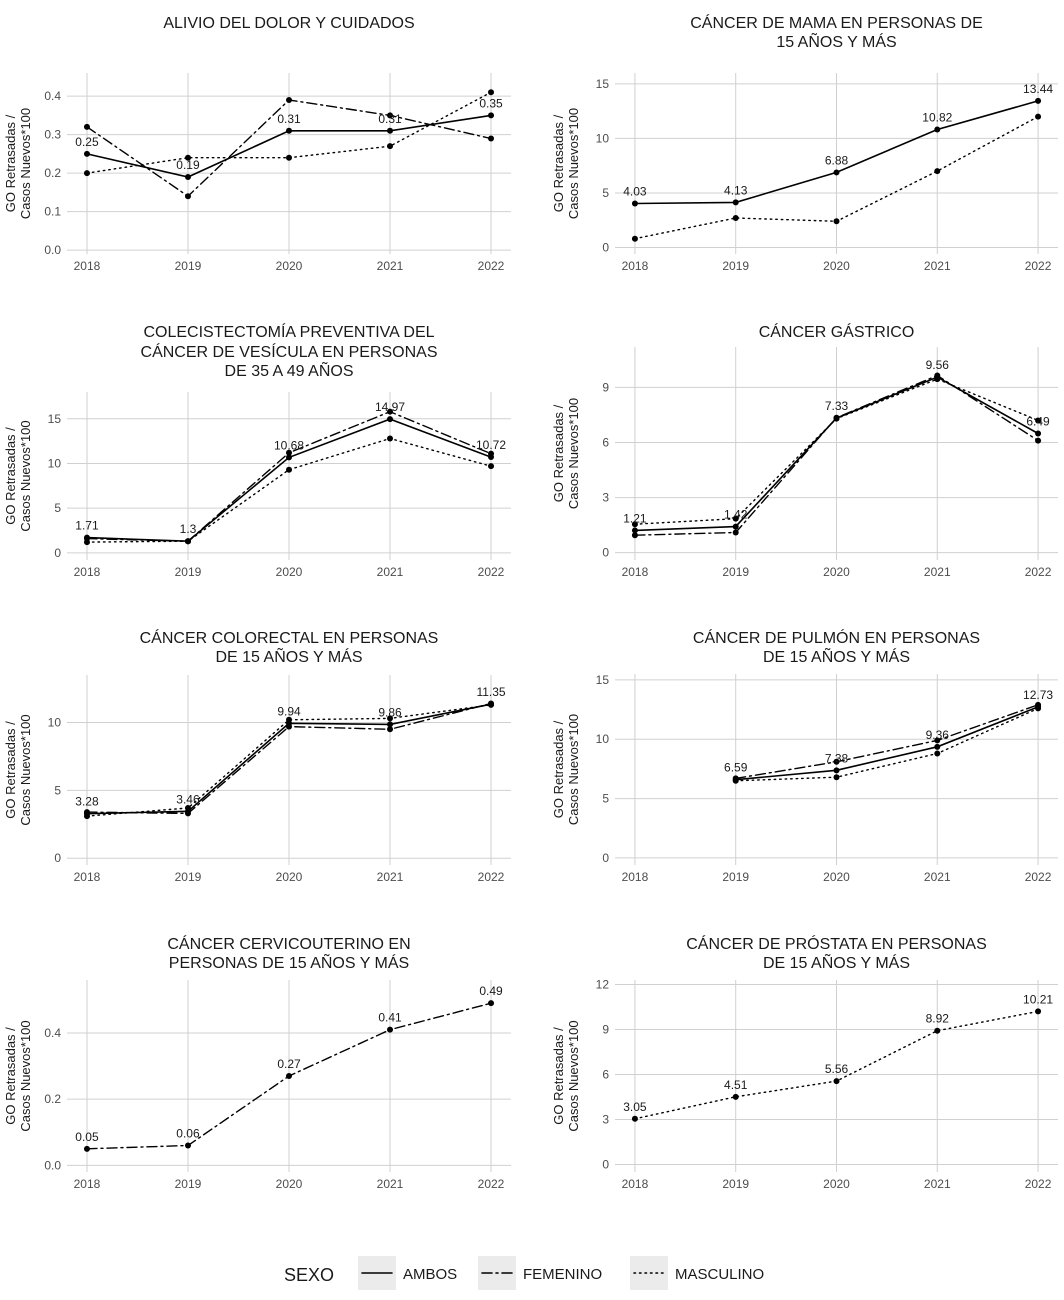  I want to click on data-label: 1.71, so click(87, 526).